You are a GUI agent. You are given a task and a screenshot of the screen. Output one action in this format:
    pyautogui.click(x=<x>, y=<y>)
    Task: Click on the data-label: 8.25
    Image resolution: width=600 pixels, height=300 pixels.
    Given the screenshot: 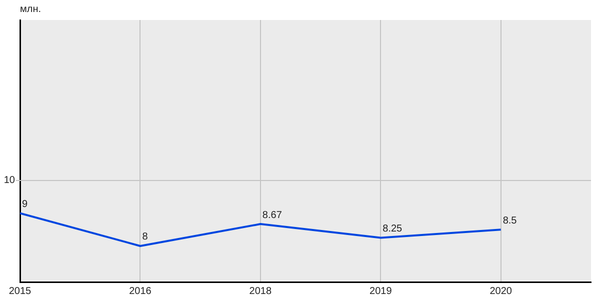 What is the action you would take?
    pyautogui.click(x=392, y=229)
    